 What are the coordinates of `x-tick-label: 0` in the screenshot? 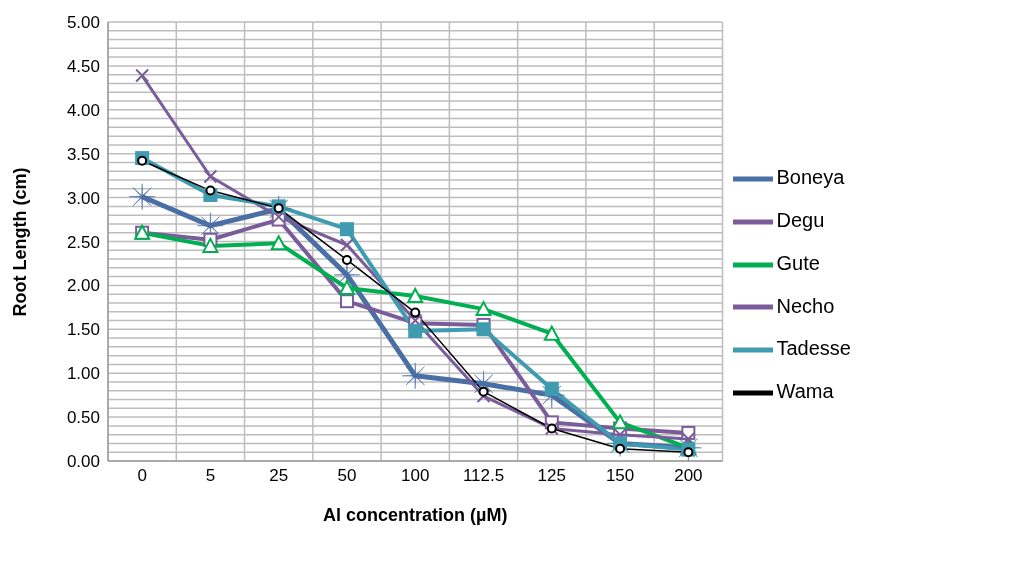 It's located at (142, 476).